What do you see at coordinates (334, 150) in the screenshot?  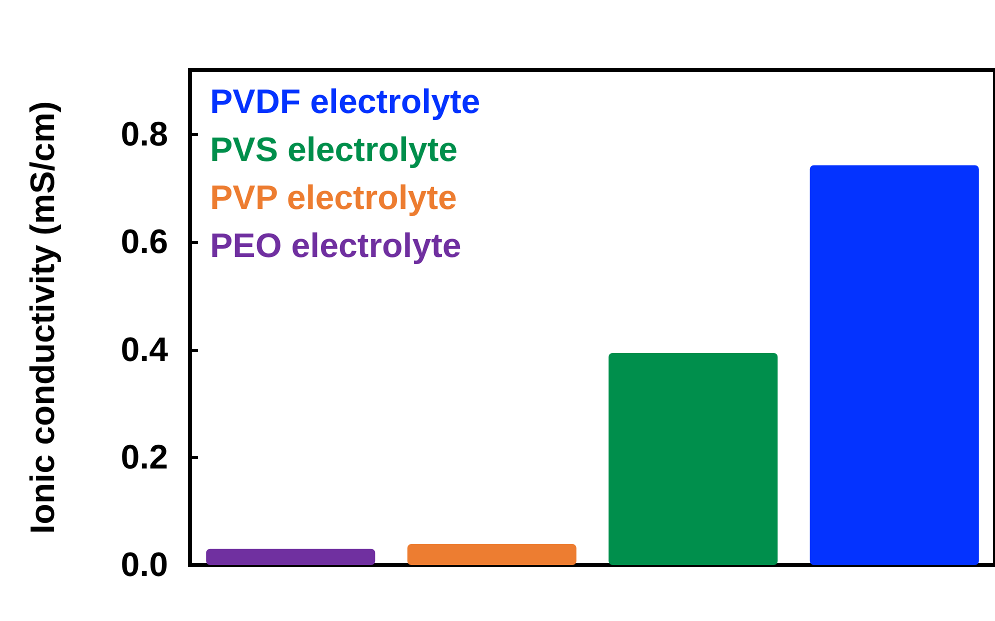 I see `text: PVS electrolyte` at bounding box center [334, 150].